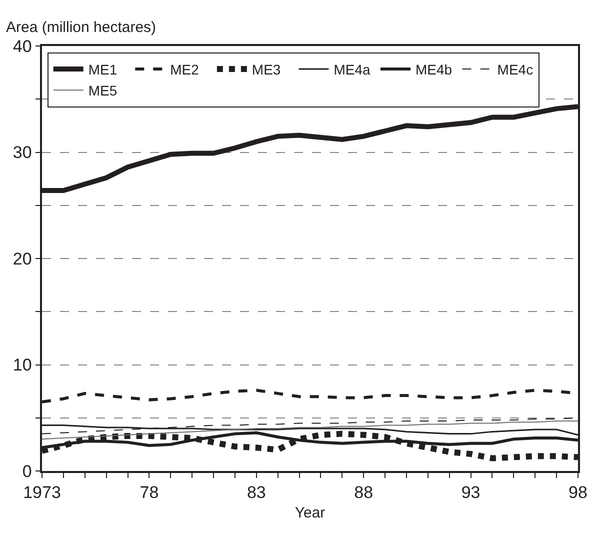 Image resolution: width=599 pixels, height=539 pixels. What do you see at coordinates (149, 492) in the screenshot?
I see `x-tick-label: 78` at bounding box center [149, 492].